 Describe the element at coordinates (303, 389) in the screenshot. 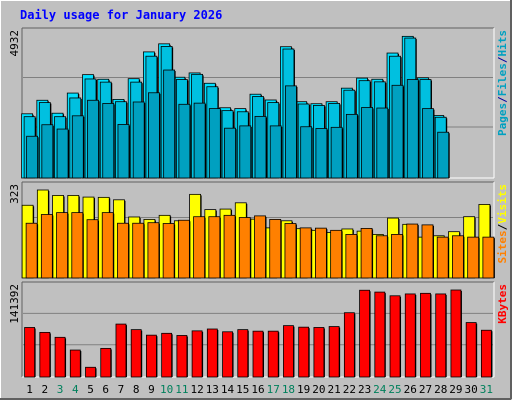

I see `day-label: 19` at that location.